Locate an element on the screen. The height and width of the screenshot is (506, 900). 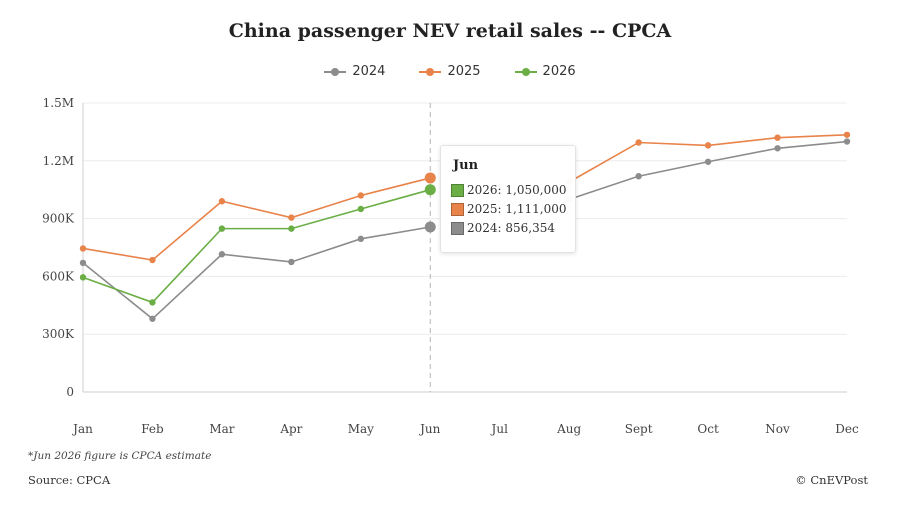
chart-legend: 2024 2025 2026 is located at coordinates (450, 71).